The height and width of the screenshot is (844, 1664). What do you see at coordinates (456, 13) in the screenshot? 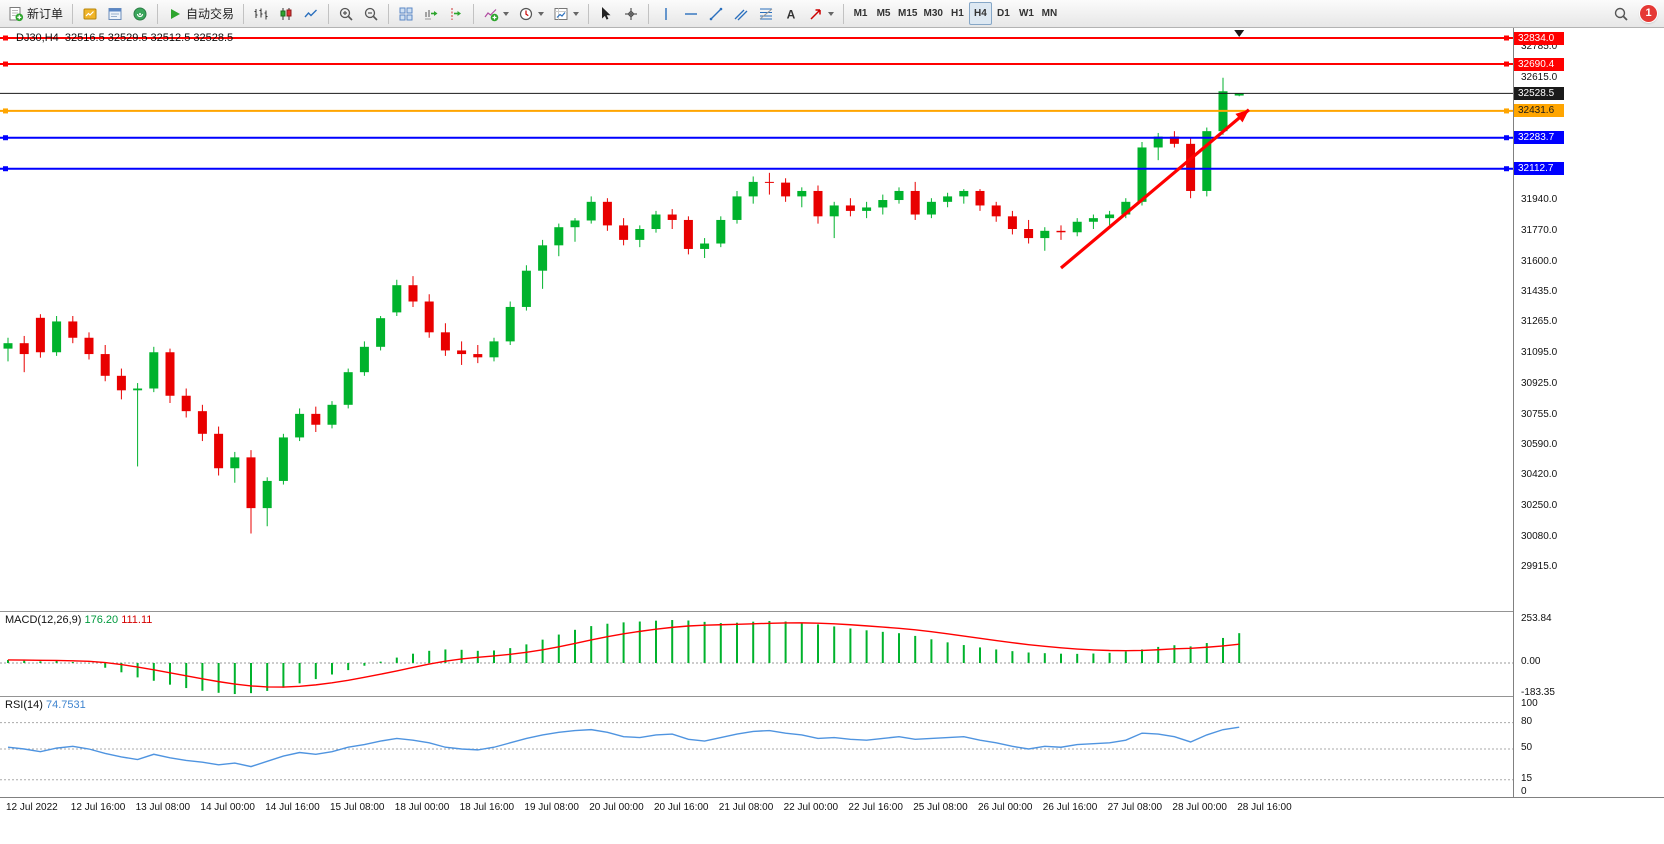
I see `chart-shift-button` at bounding box center [456, 13].